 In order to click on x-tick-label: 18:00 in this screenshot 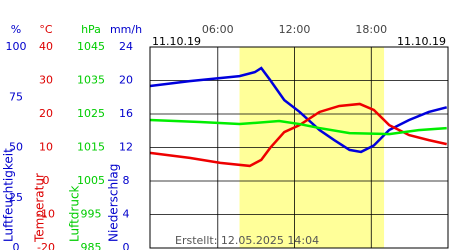, I will do `click(371, 29)`.